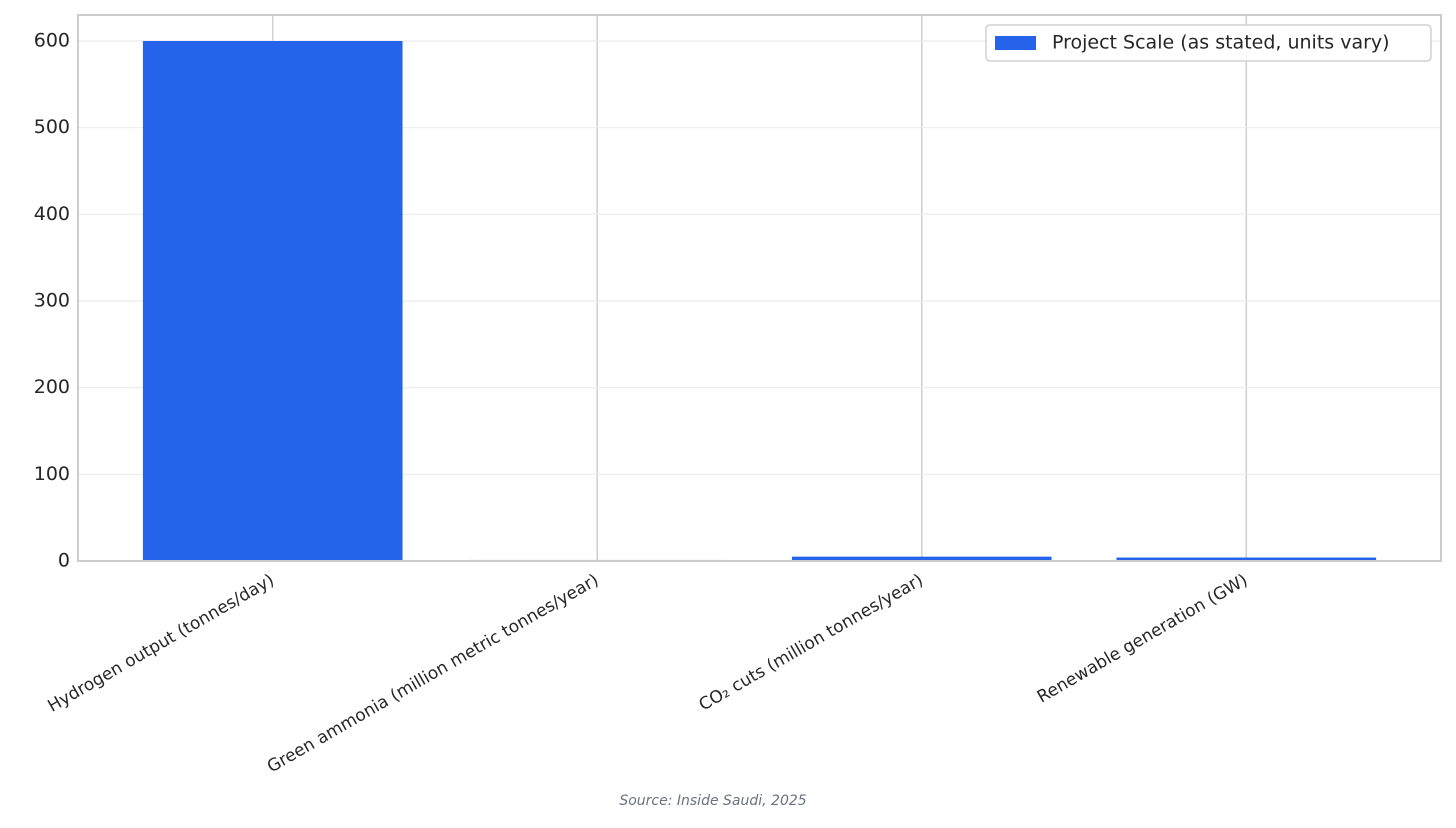 The image size is (1456, 828). I want to click on y-tick-label: 100, so click(52, 474).